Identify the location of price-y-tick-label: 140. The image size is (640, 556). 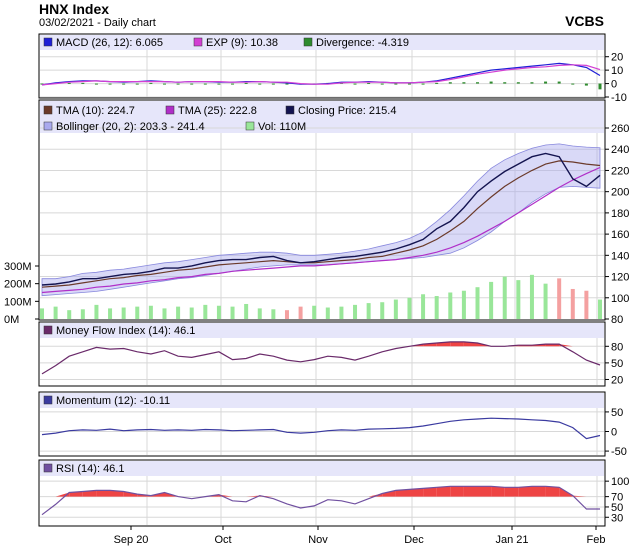
(620, 256).